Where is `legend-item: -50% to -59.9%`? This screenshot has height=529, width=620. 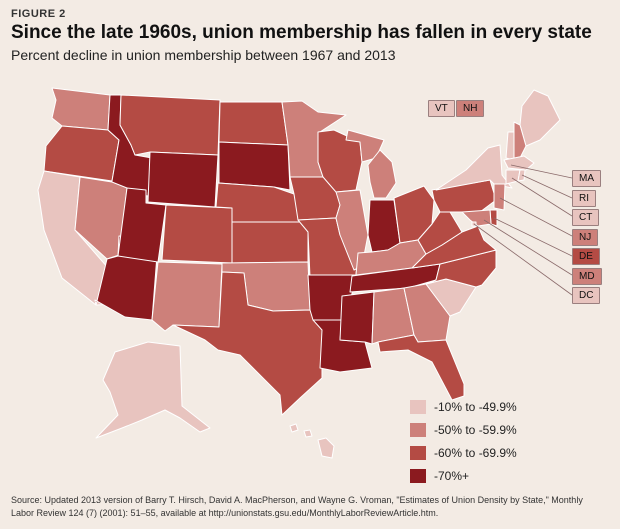 legend-item: -50% to -59.9% is located at coordinates (463, 429).